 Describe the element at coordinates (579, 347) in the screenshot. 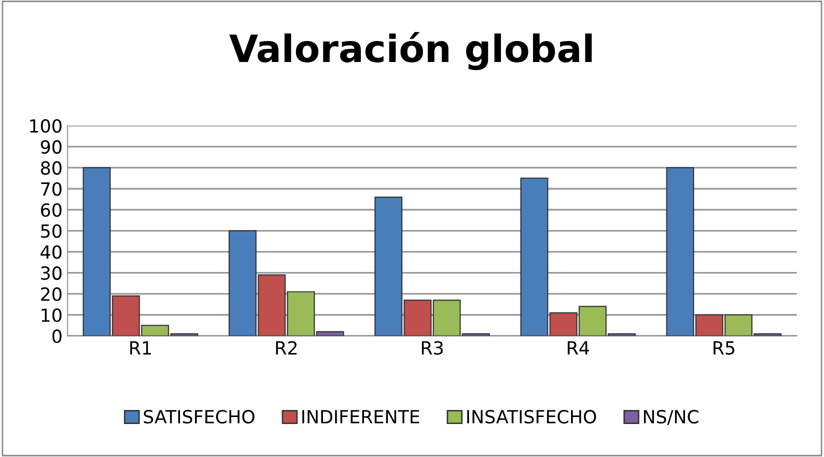

I see `x-tick-label: R4` at that location.